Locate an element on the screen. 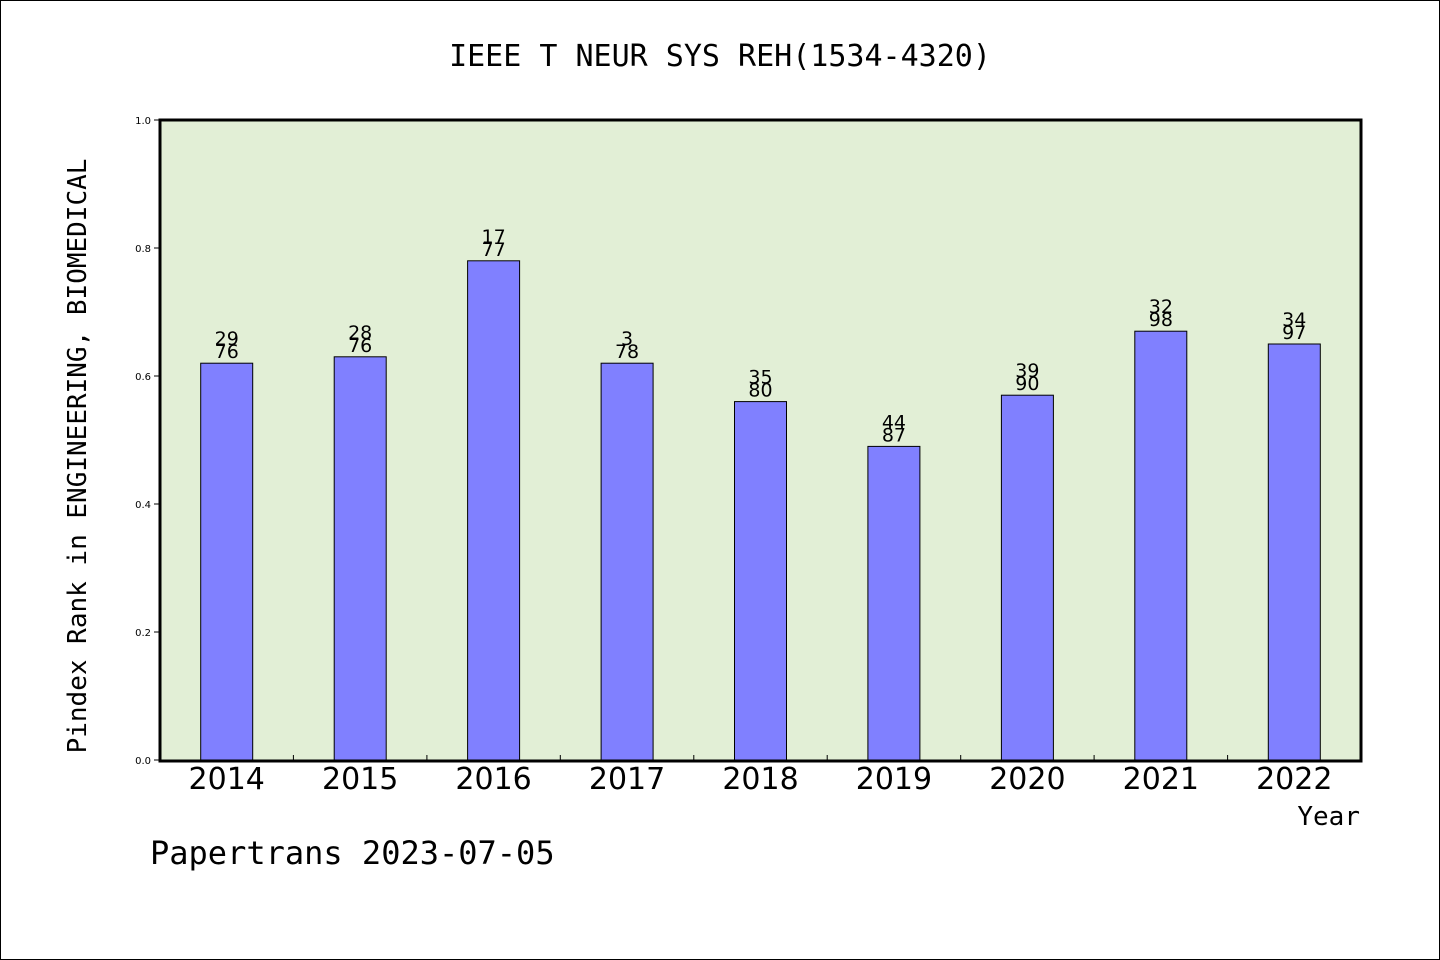 The width and height of the screenshot is (1440, 960). x-tick-label: 2017 is located at coordinates (627, 779).